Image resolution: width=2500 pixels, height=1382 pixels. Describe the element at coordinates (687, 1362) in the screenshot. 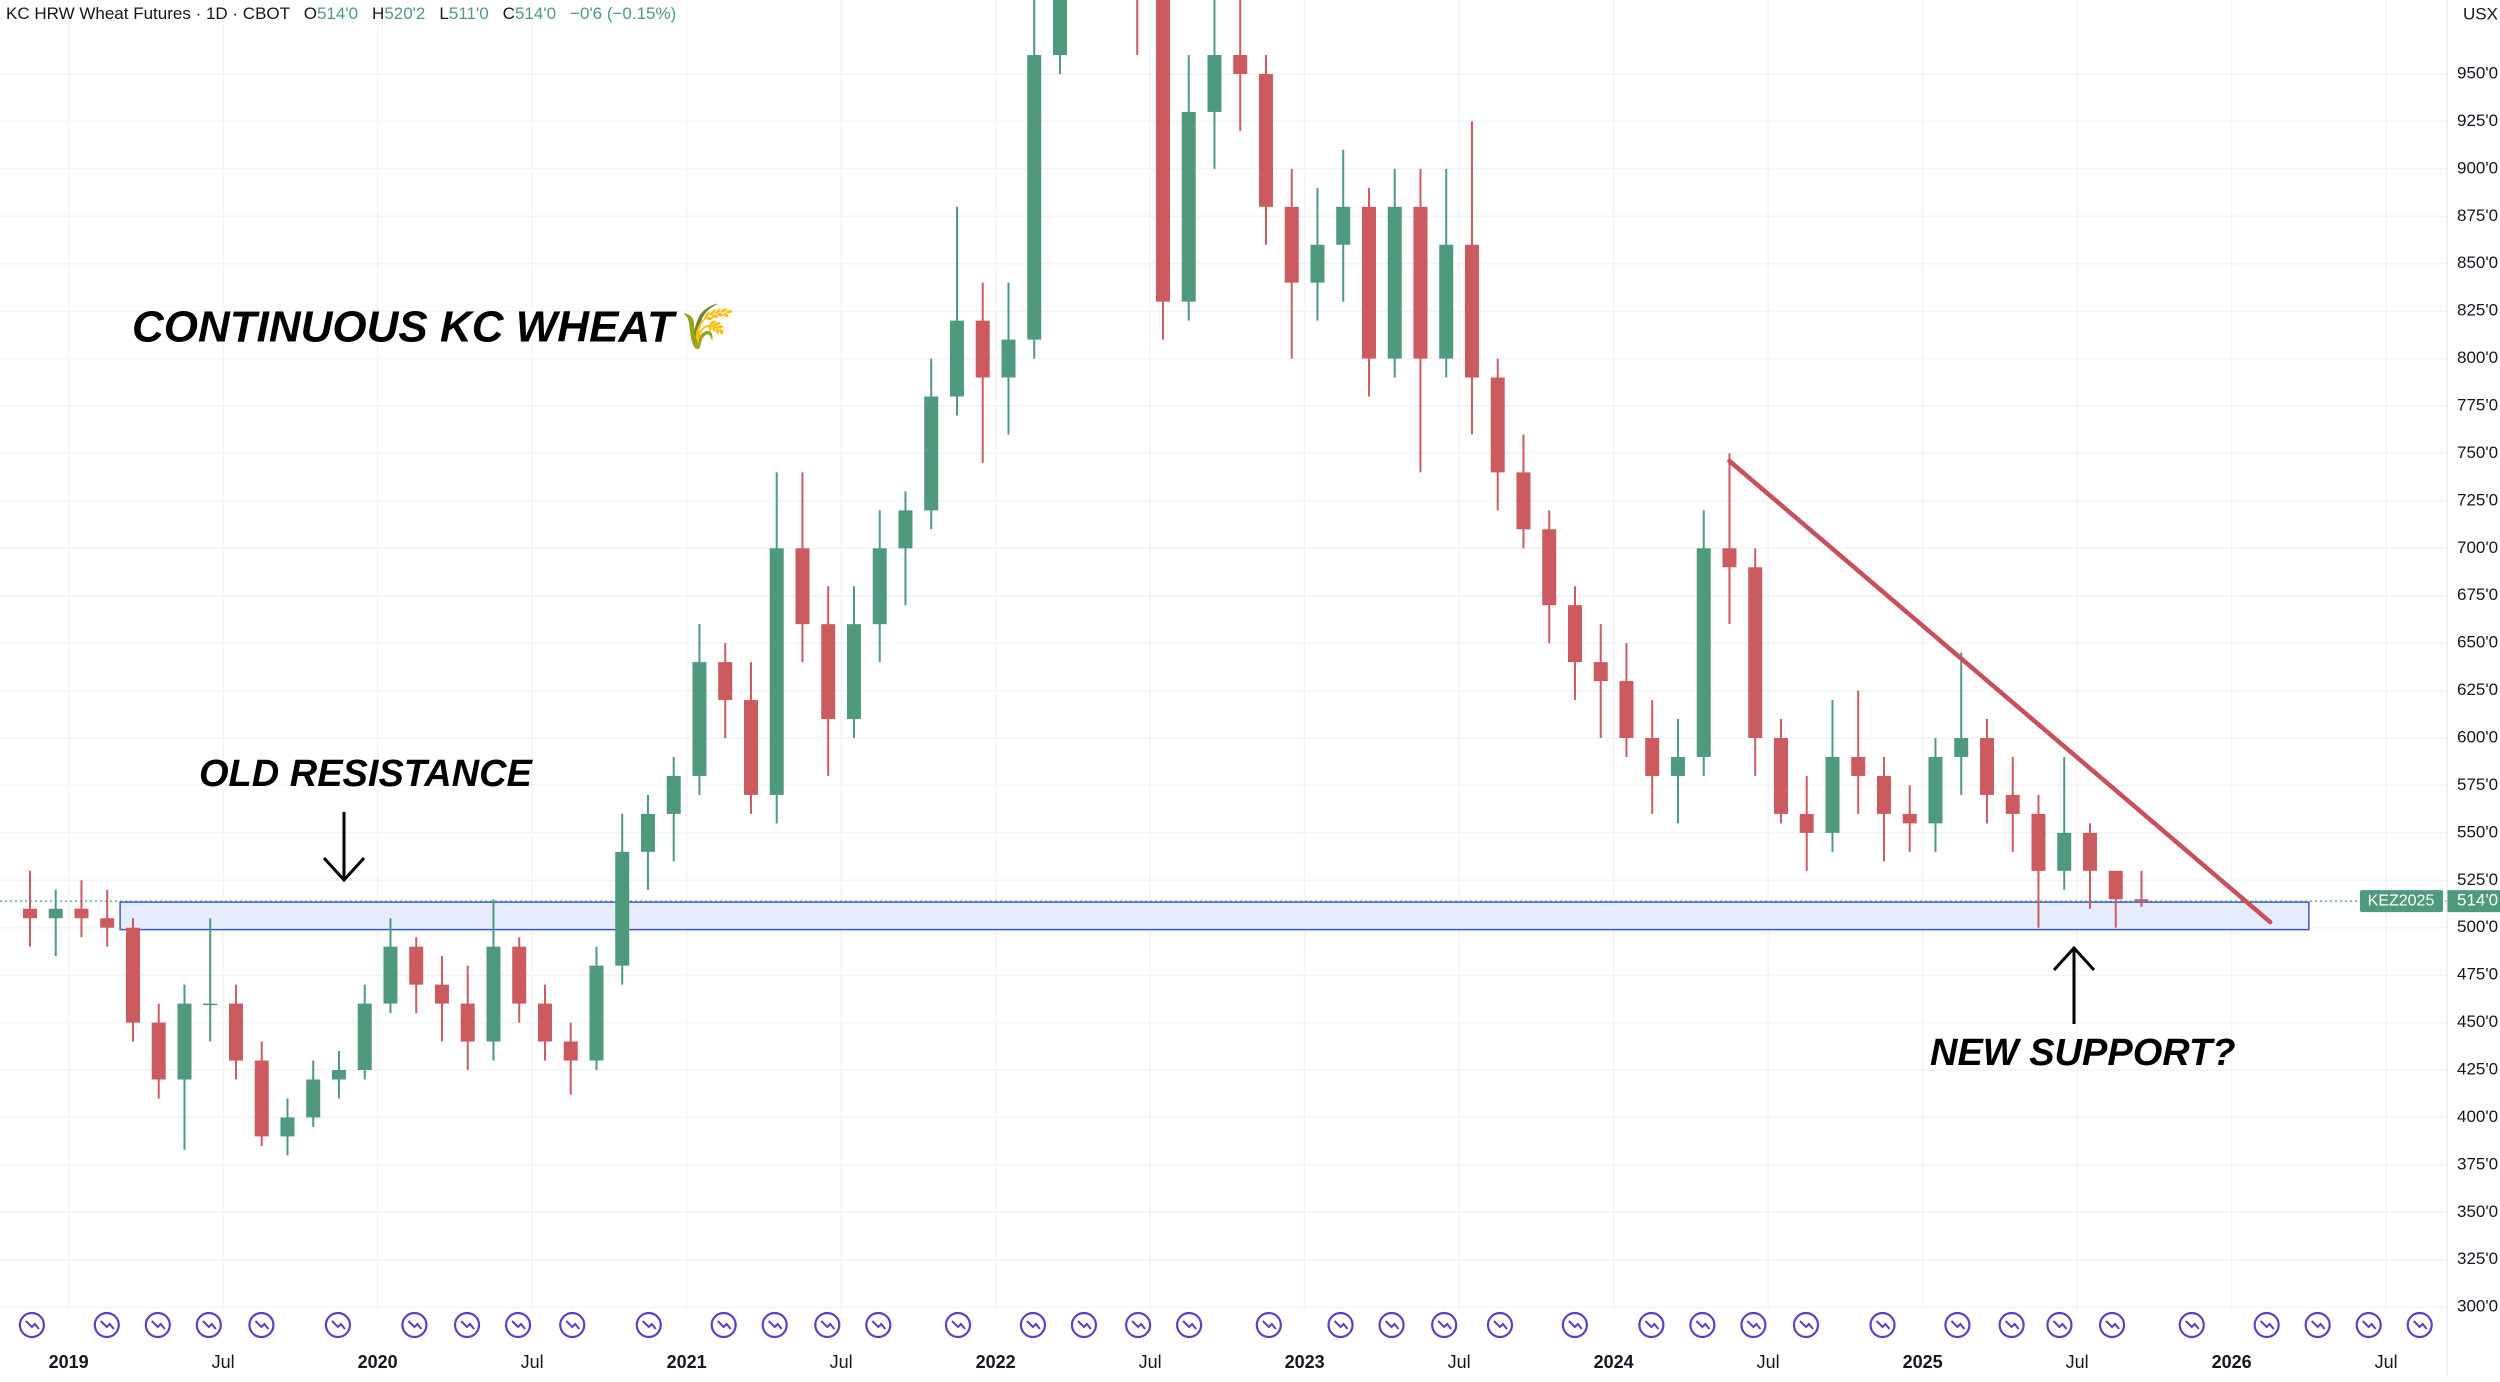

I see `x-tick-label: 2021` at that location.